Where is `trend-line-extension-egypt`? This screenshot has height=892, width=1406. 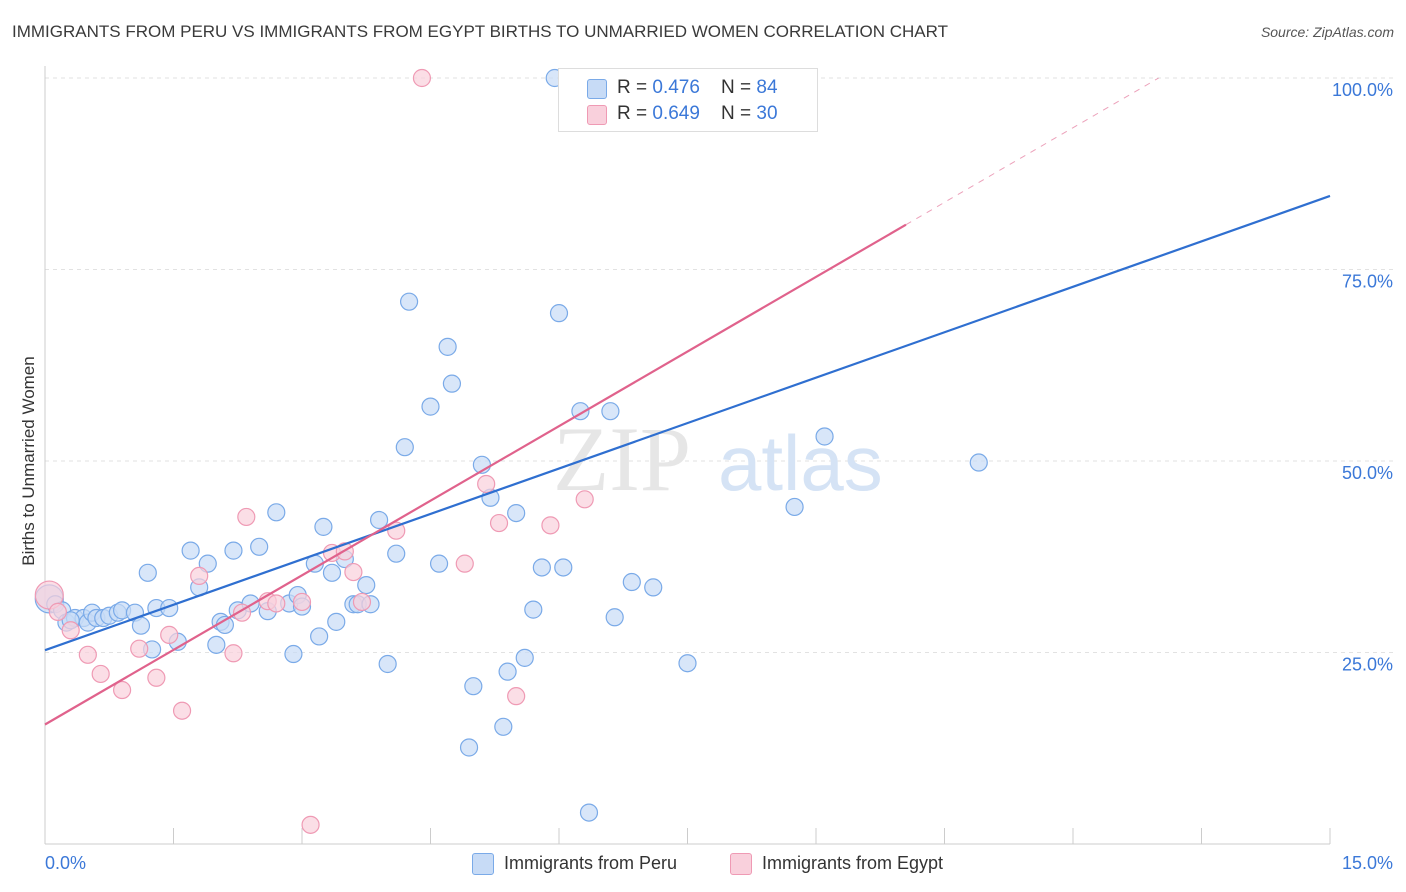 trend-line-extension-egypt is located at coordinates (1032, 151).